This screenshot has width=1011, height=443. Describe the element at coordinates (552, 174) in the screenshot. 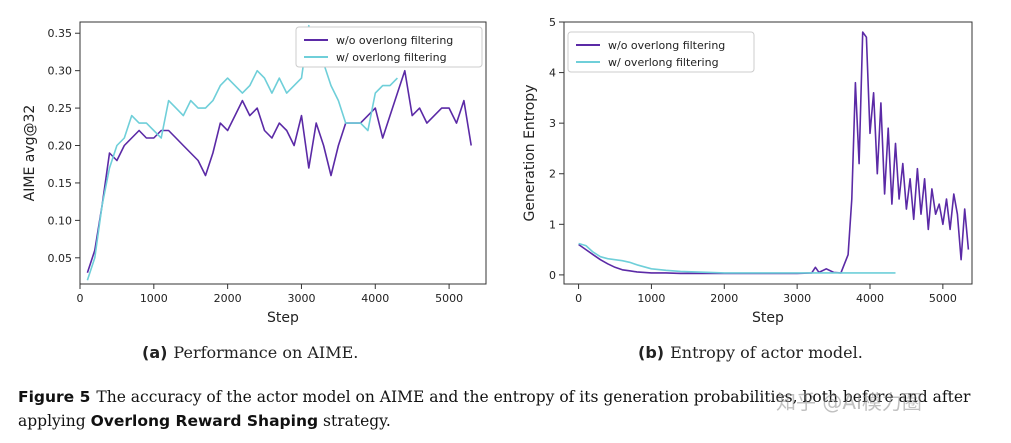

I see `y-tick-label: 2` at that location.